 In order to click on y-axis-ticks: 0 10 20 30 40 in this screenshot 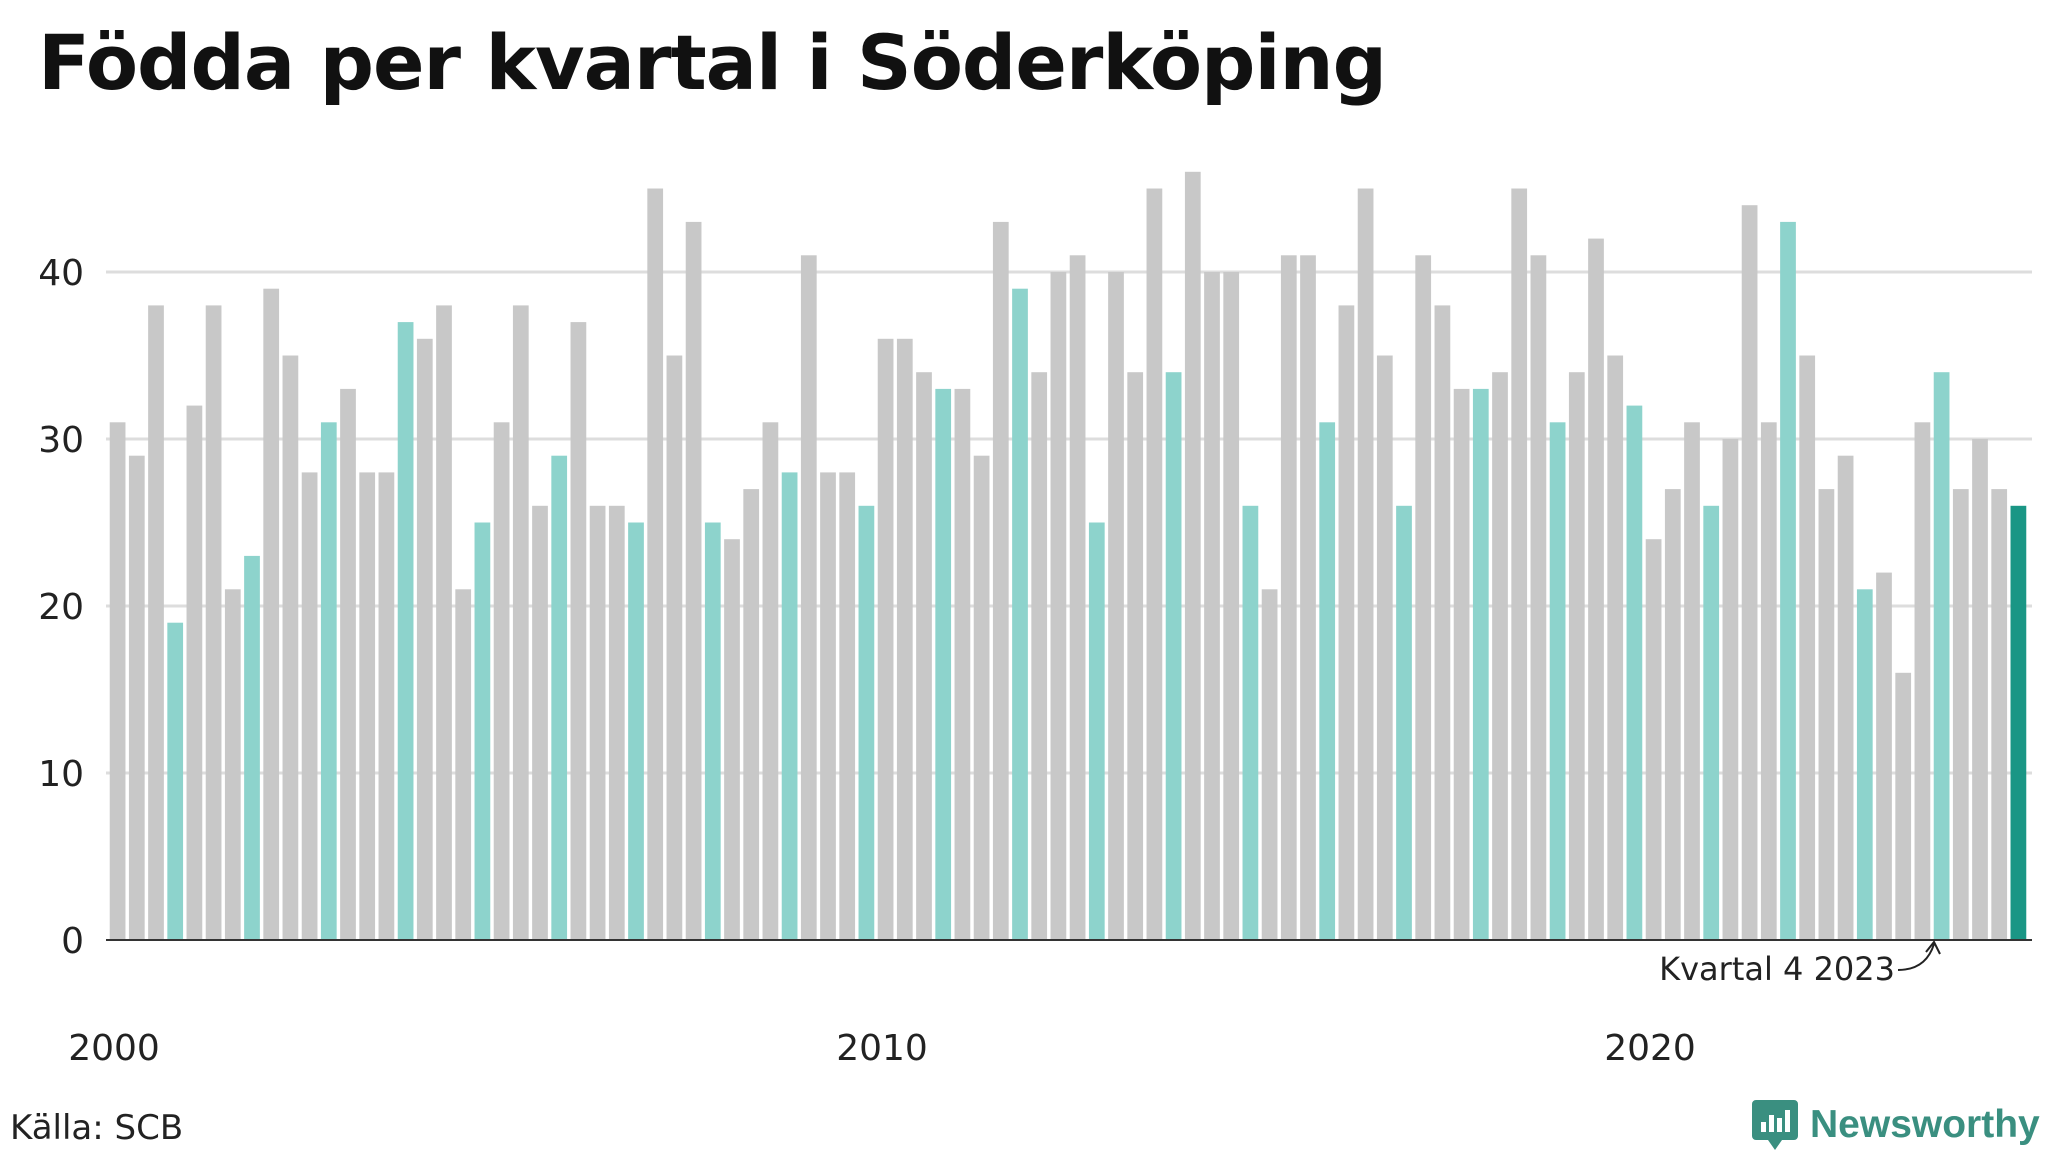, I will do `click(61, 607)`.